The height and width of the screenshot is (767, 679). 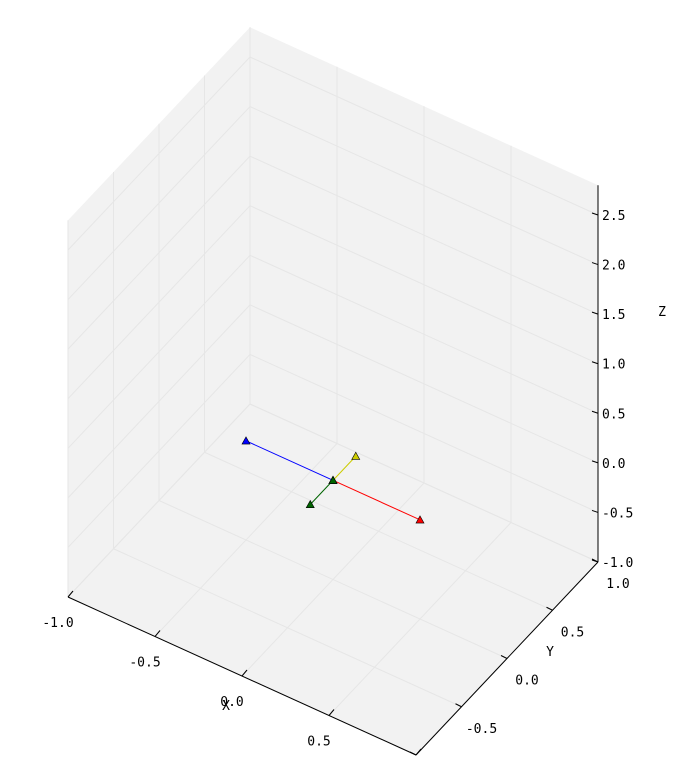 I want to click on x-tick-label: 0.5, so click(x=318, y=742).